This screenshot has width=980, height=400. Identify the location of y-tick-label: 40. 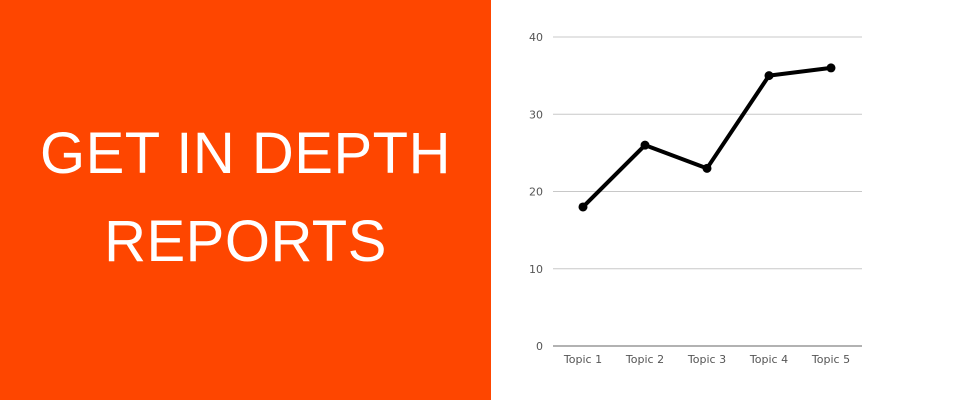
(536, 37).